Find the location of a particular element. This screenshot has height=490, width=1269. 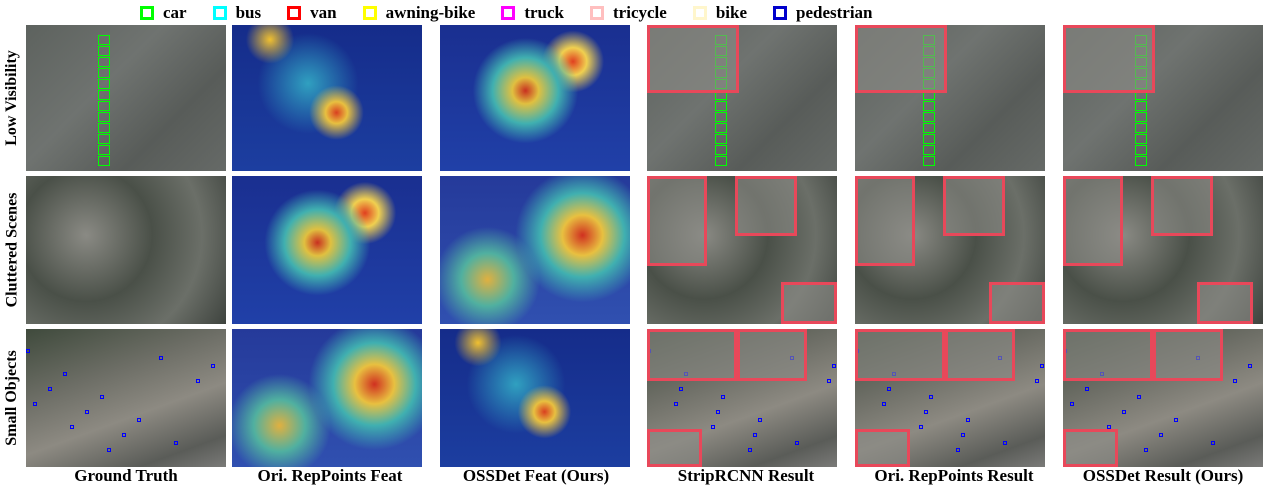

image-clut-col6 is located at coordinates (1163, 250).